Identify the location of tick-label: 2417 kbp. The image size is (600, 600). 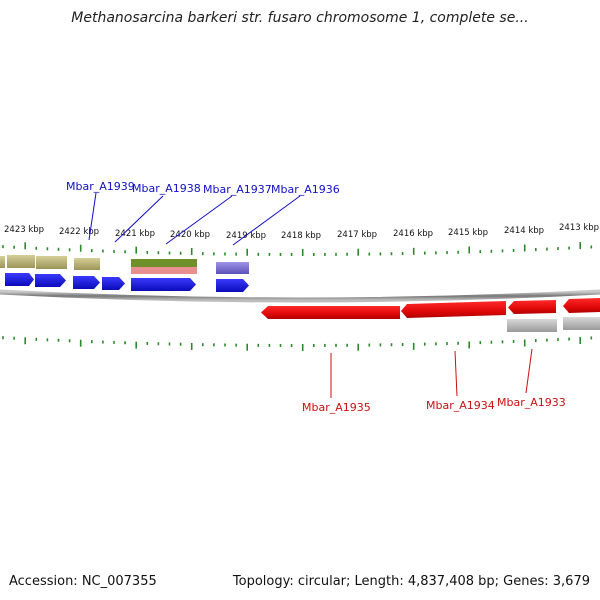
(357, 235).